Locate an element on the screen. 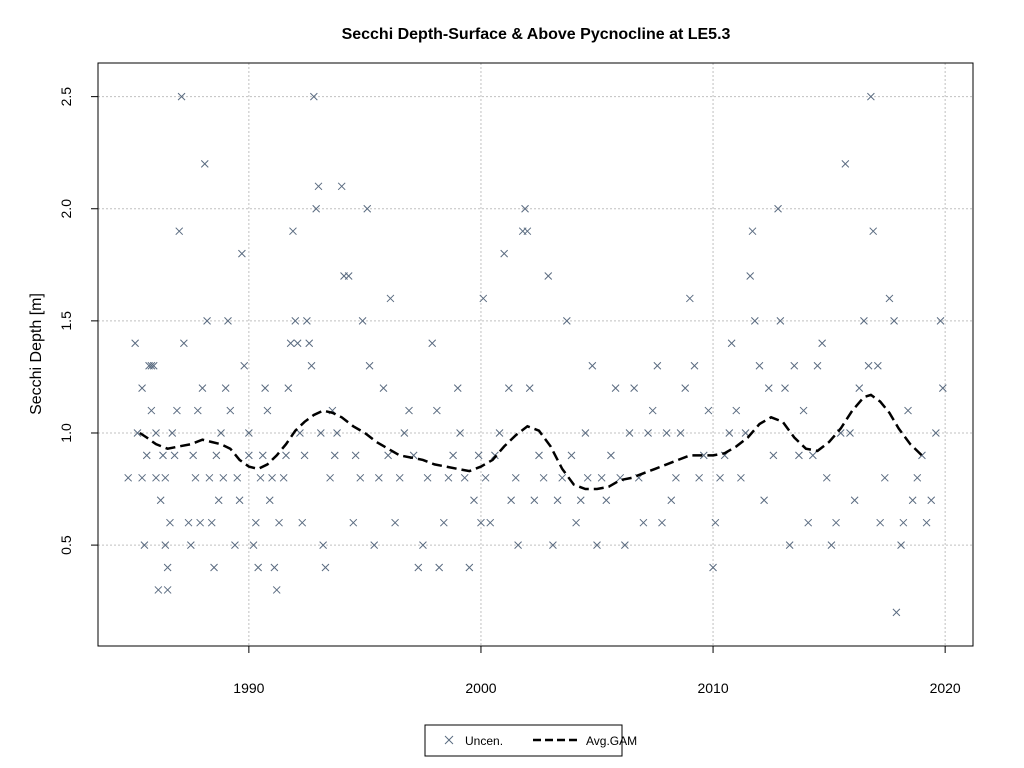 Image resolution: width=1024 pixels, height=768 pixels. legend: Uncen. Avg.GAM is located at coordinates (530, 740).